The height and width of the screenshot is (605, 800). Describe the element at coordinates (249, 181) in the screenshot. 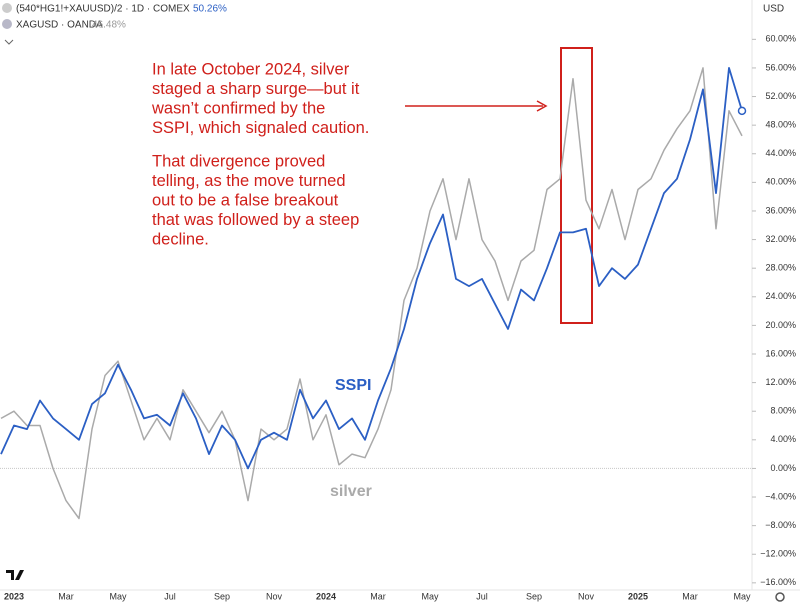

I see `annotation-line: telling, as the move turned` at that location.